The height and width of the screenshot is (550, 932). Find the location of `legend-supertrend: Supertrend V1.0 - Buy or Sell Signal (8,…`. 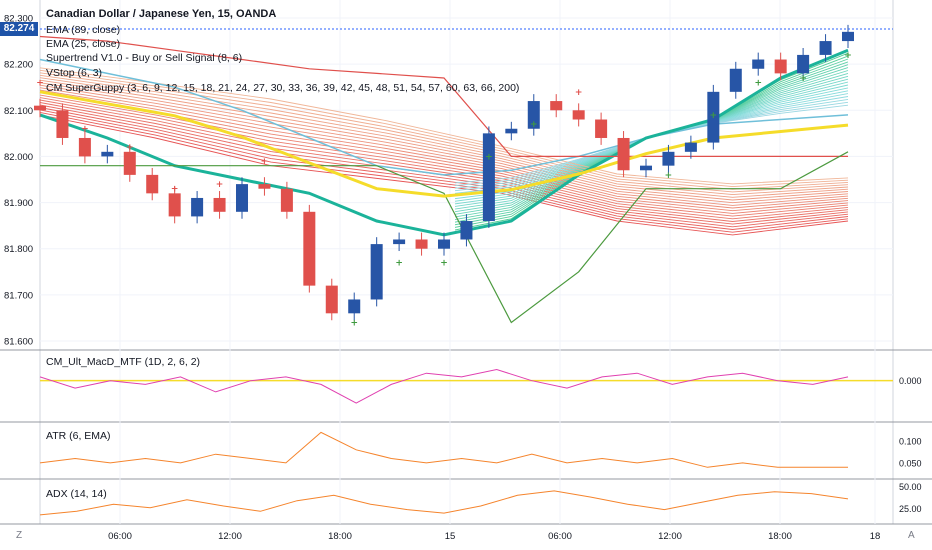

legend-supertrend: Supertrend V1.0 - Buy or Sell Signal (8,… is located at coordinates (144, 58).